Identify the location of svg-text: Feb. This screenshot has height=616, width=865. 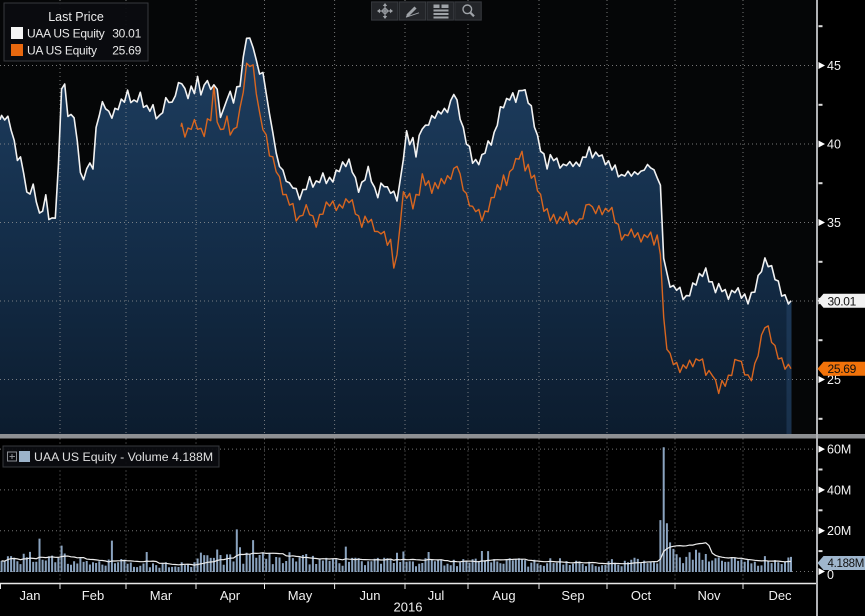
(93, 595).